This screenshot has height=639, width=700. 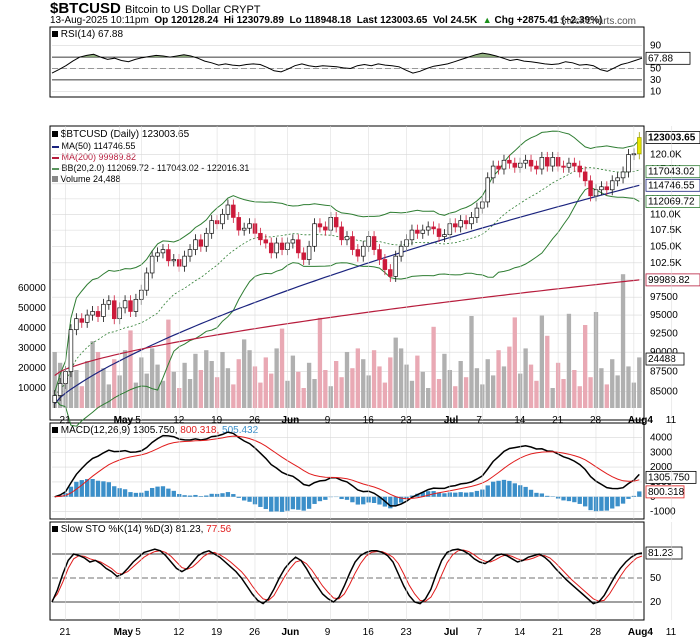 What do you see at coordinates (138, 420) in the screenshot?
I see `x-axis-label-price: 5` at bounding box center [138, 420].